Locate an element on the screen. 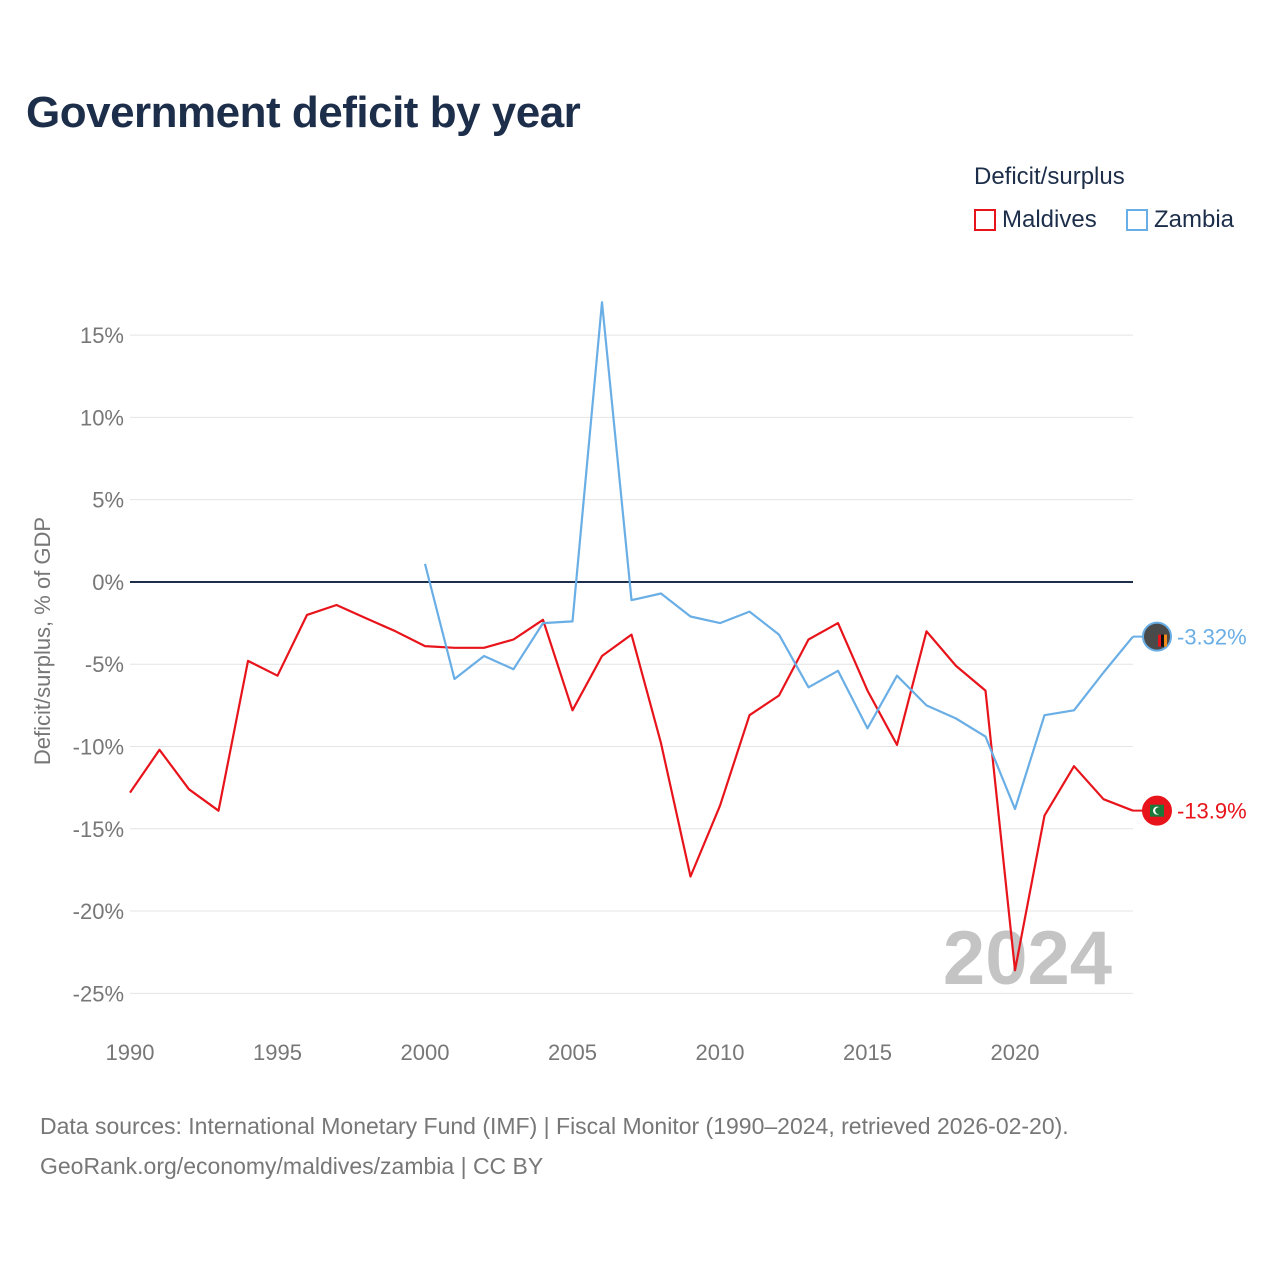  legend-swatch-maldives is located at coordinates (985, 220).